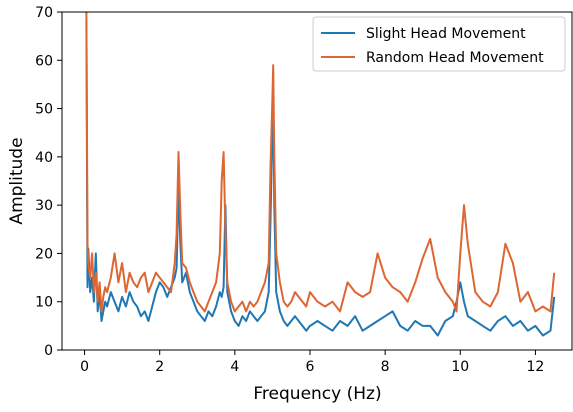 Image resolution: width=573 pixels, height=412 pixels. Describe the element at coordinates (44, 110) in the screenshot. I see `y-tick-label: 50` at that location.